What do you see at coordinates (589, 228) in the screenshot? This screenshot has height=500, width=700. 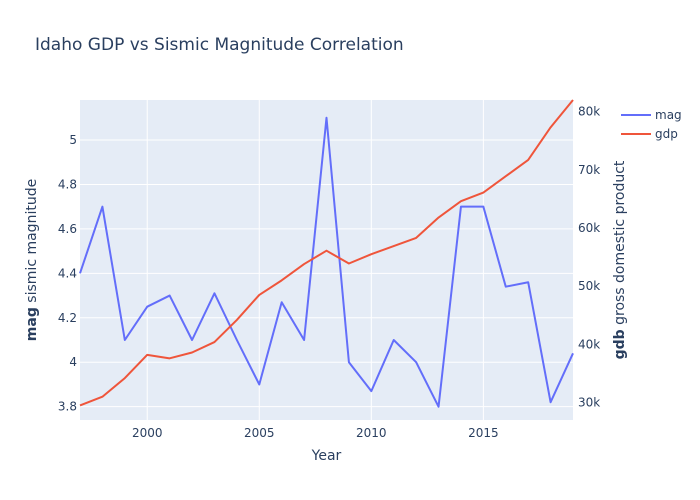 I see `y-right-tick-label: 60k` at bounding box center [589, 228].